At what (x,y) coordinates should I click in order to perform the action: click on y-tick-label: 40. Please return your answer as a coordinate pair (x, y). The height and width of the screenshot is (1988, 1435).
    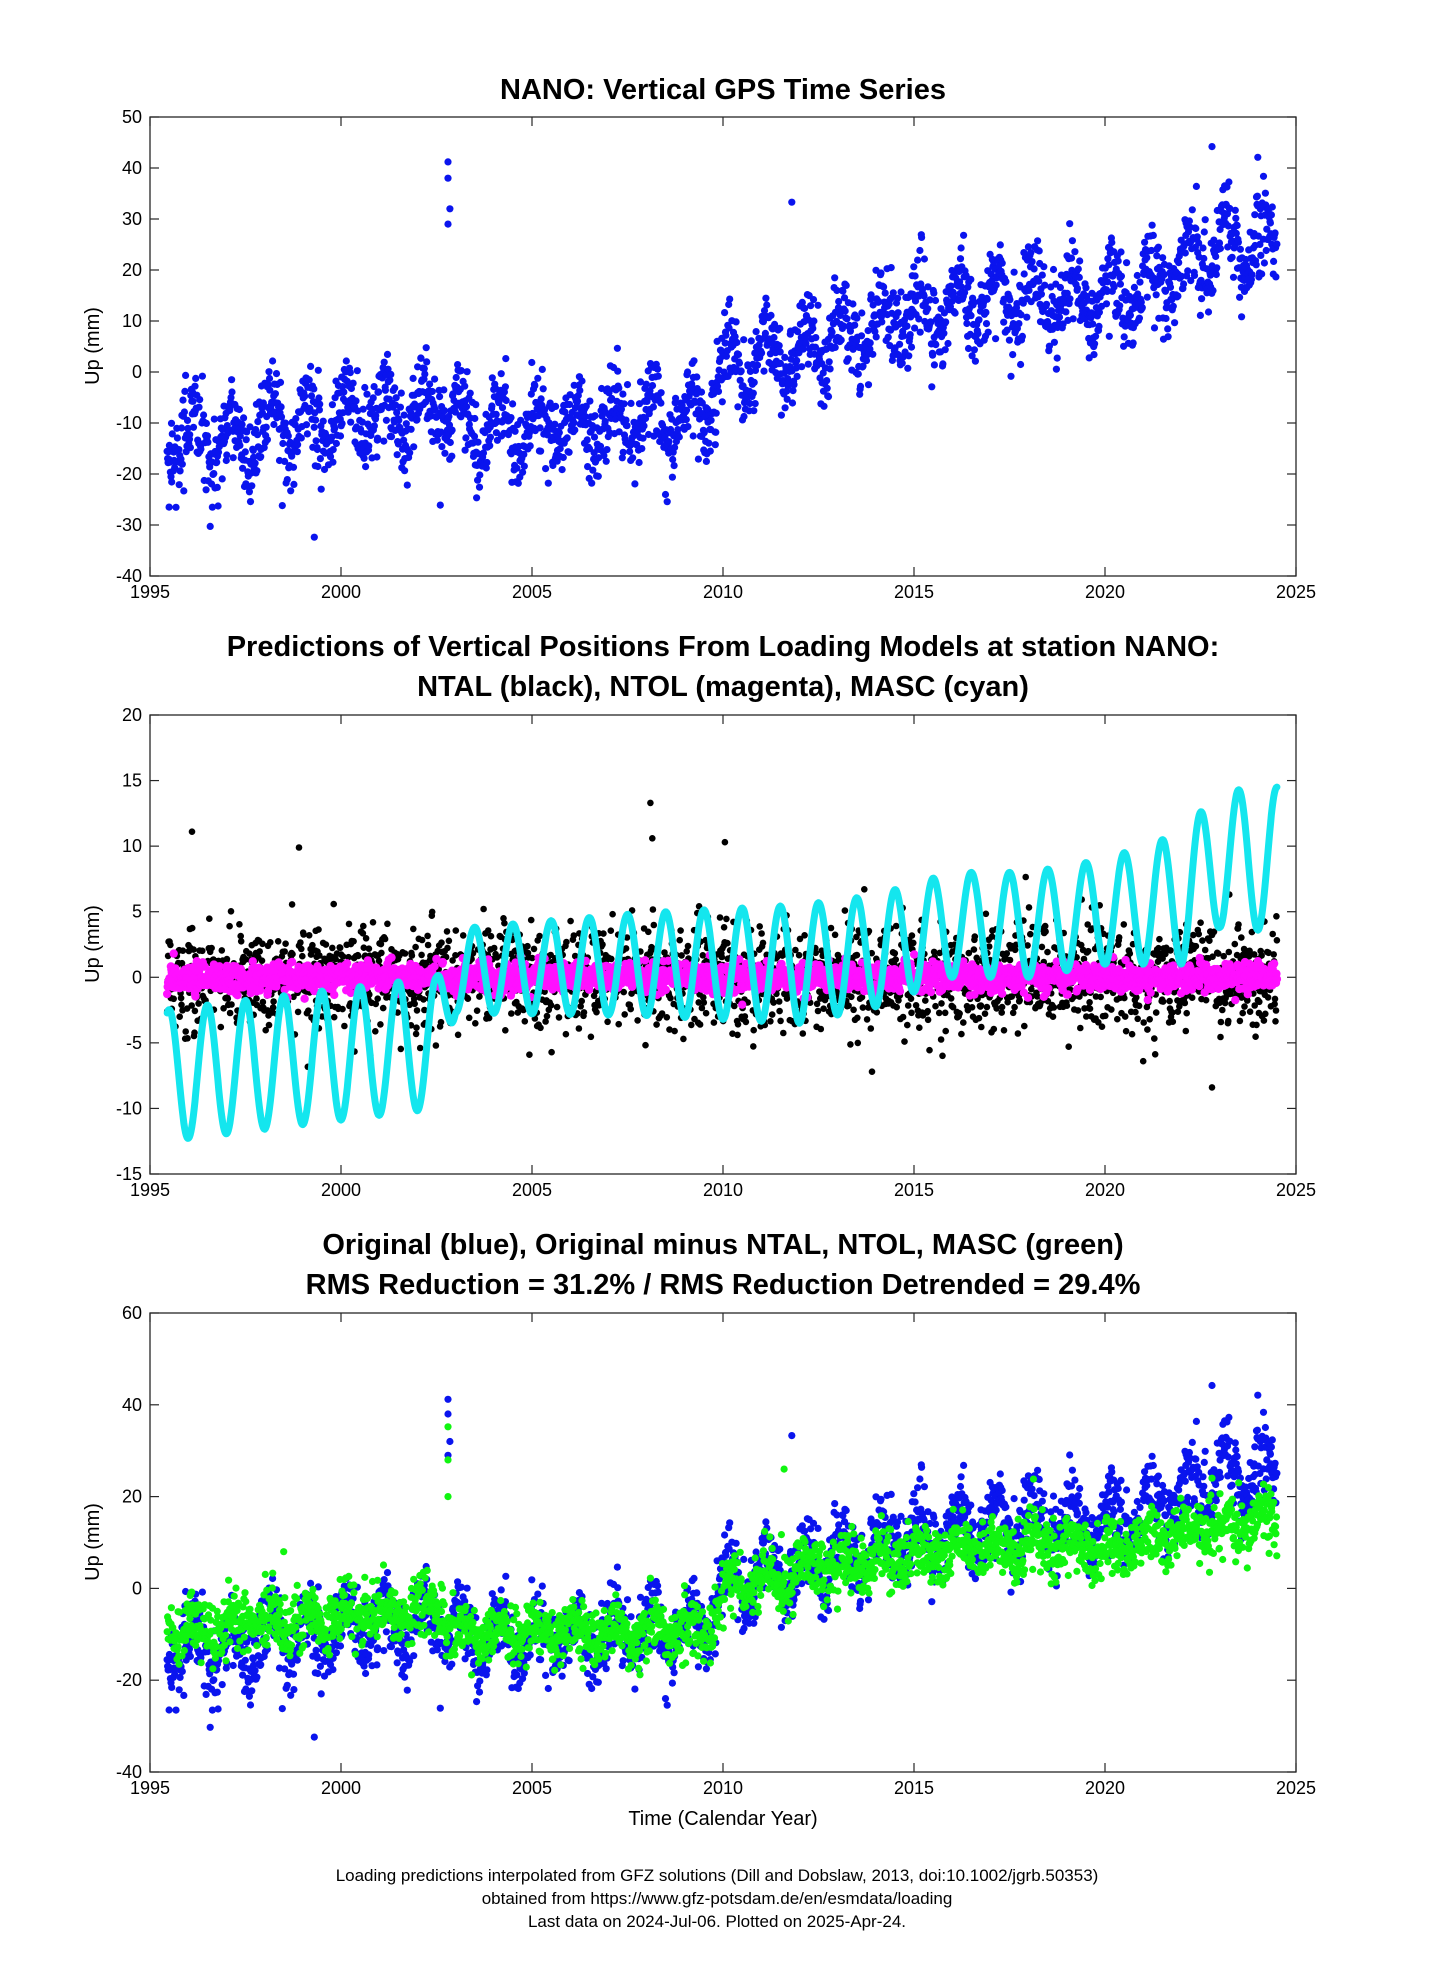
    Looking at the image, I should click on (132, 168).